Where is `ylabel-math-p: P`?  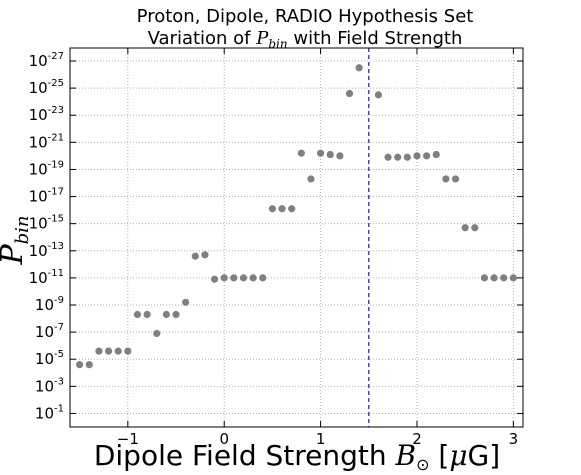 ylabel-math-p: P is located at coordinates (15, 255).